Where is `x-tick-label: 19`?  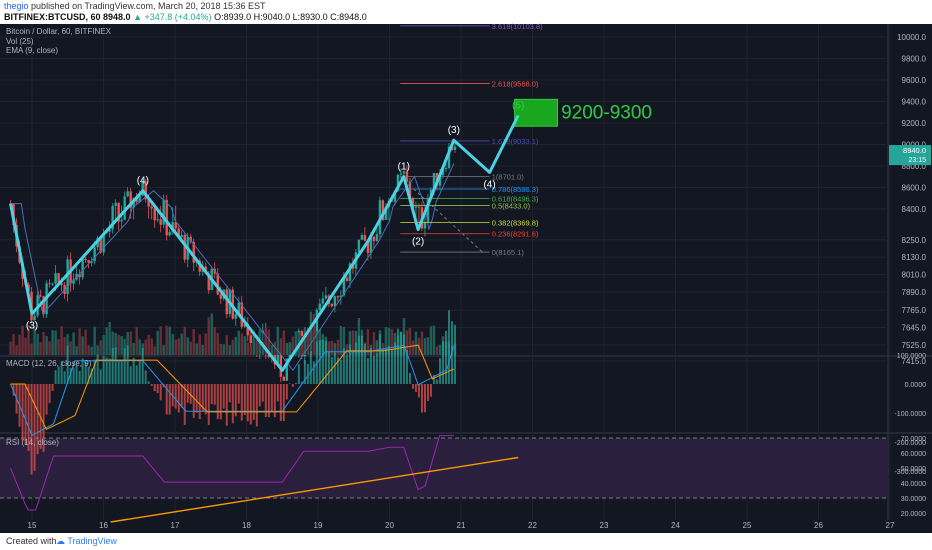 x-tick-label: 19 is located at coordinates (318, 525).